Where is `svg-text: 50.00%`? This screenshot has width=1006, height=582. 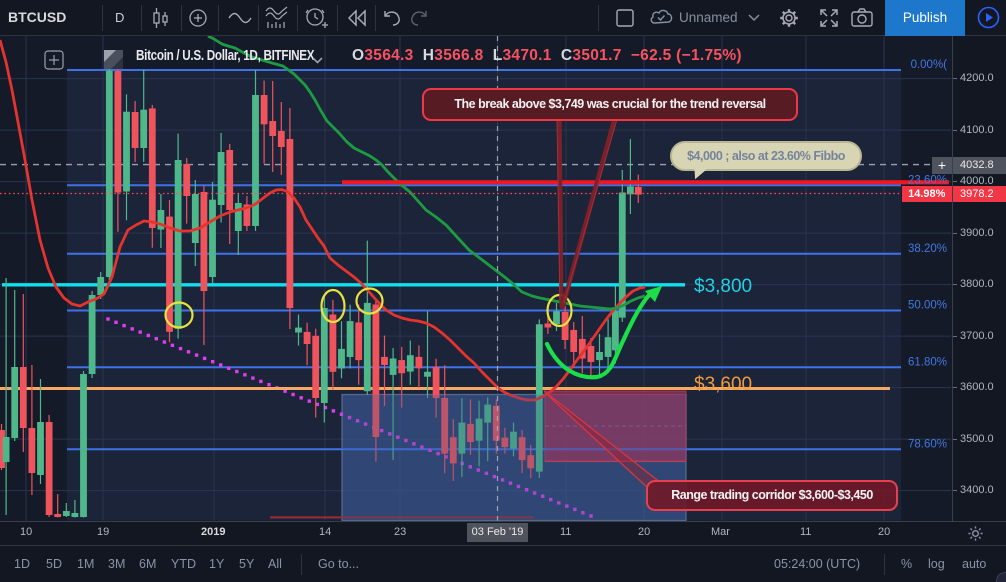 svg-text: 50.00% is located at coordinates (927, 306).